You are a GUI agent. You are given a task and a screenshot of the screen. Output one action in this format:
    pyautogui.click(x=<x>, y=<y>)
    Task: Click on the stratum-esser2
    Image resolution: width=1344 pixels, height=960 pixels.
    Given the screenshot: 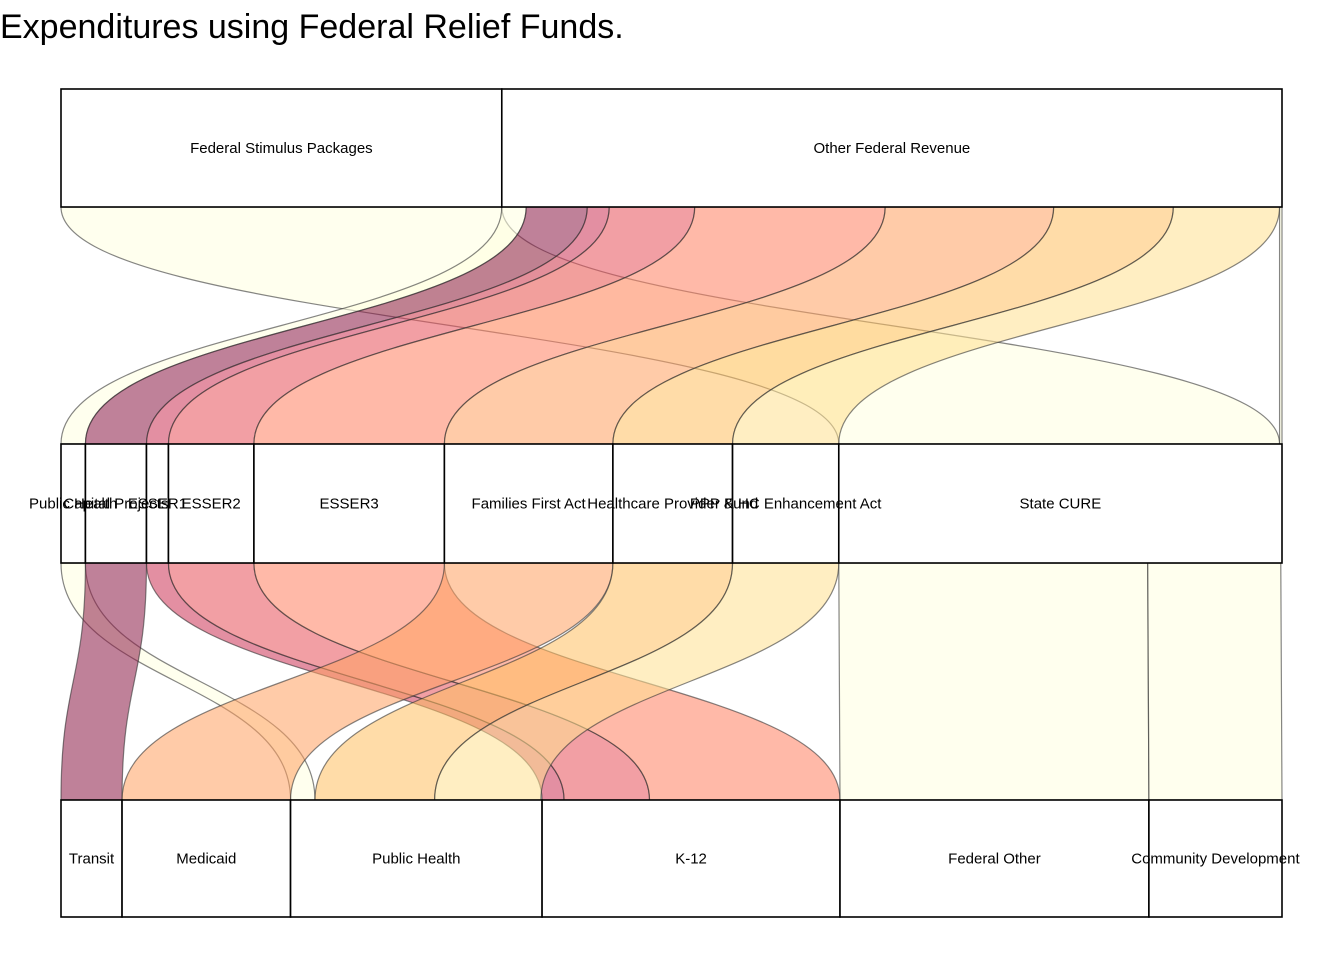 What is the action you would take?
    pyautogui.click(x=211, y=503)
    